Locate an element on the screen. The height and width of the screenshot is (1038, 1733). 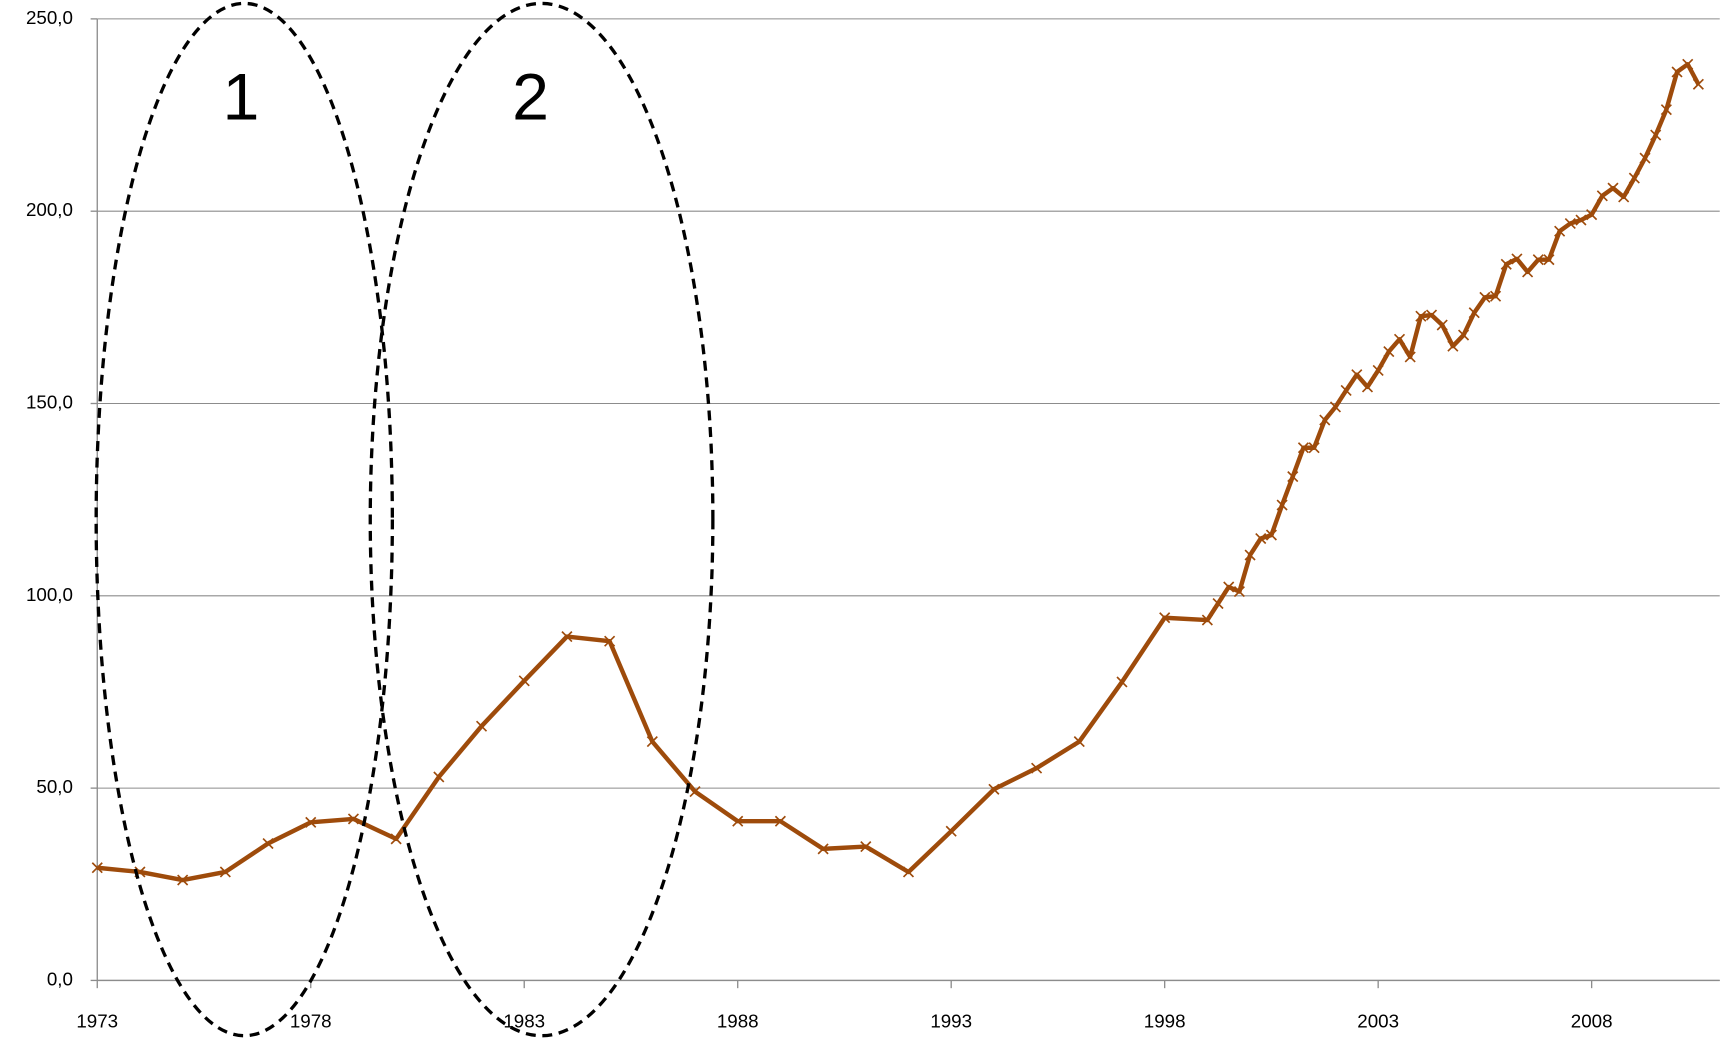
x-tick-label: 1988 is located at coordinates (738, 1020).